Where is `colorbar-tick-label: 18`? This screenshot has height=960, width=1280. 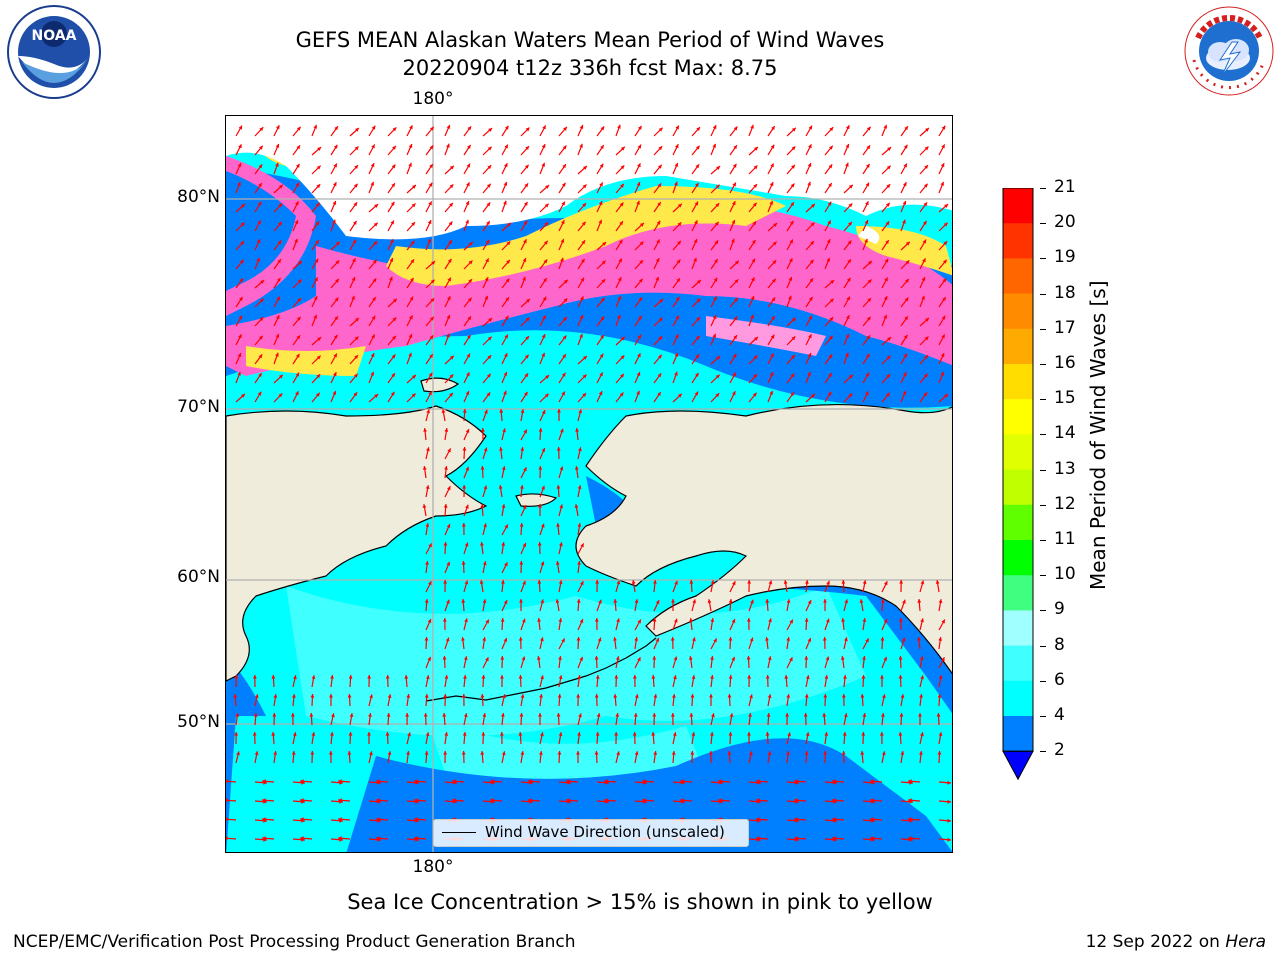
colorbar-tick-label: 18 is located at coordinates (1065, 292).